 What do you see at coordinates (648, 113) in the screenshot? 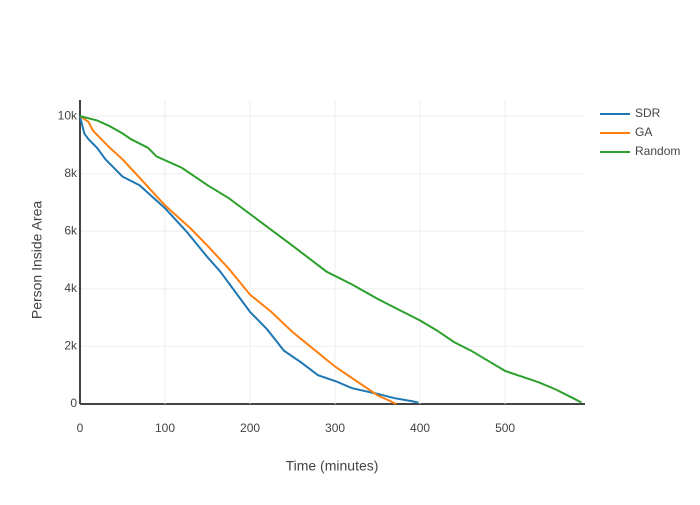
I see `legend-label: SDR` at bounding box center [648, 113].